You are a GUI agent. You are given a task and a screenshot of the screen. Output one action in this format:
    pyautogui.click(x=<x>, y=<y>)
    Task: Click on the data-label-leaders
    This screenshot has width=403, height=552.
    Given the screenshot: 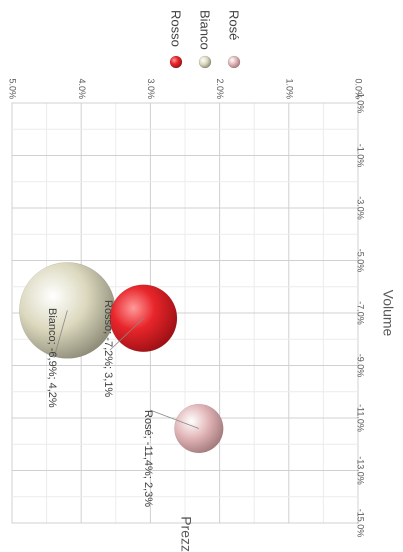 What is the action you would take?
    pyautogui.click(x=126, y=369)
    